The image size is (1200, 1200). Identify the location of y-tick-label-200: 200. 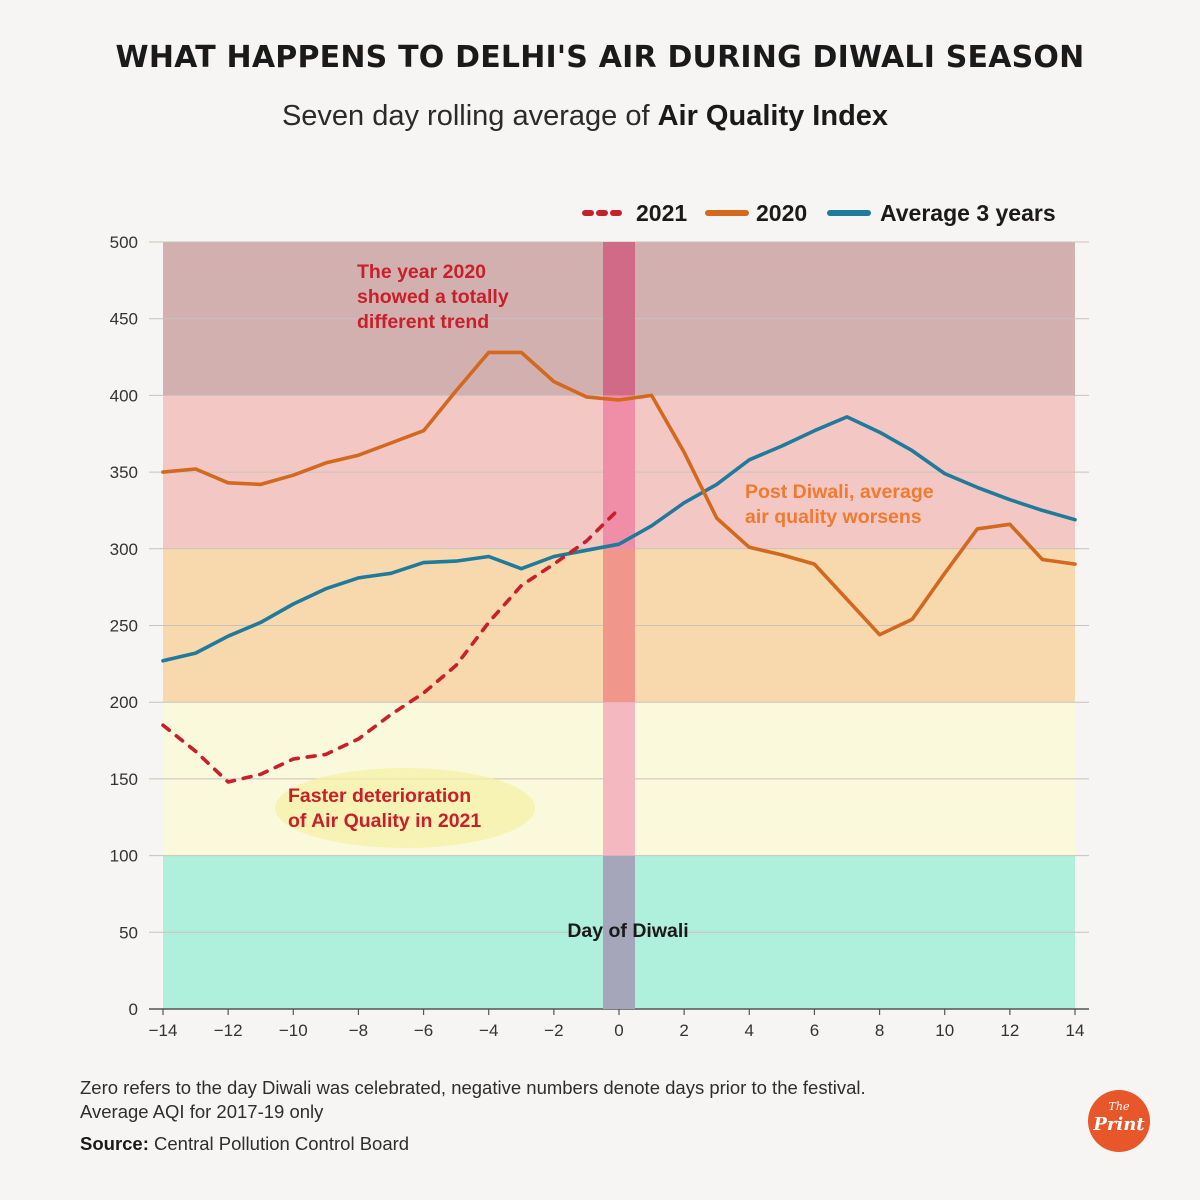
(124, 702).